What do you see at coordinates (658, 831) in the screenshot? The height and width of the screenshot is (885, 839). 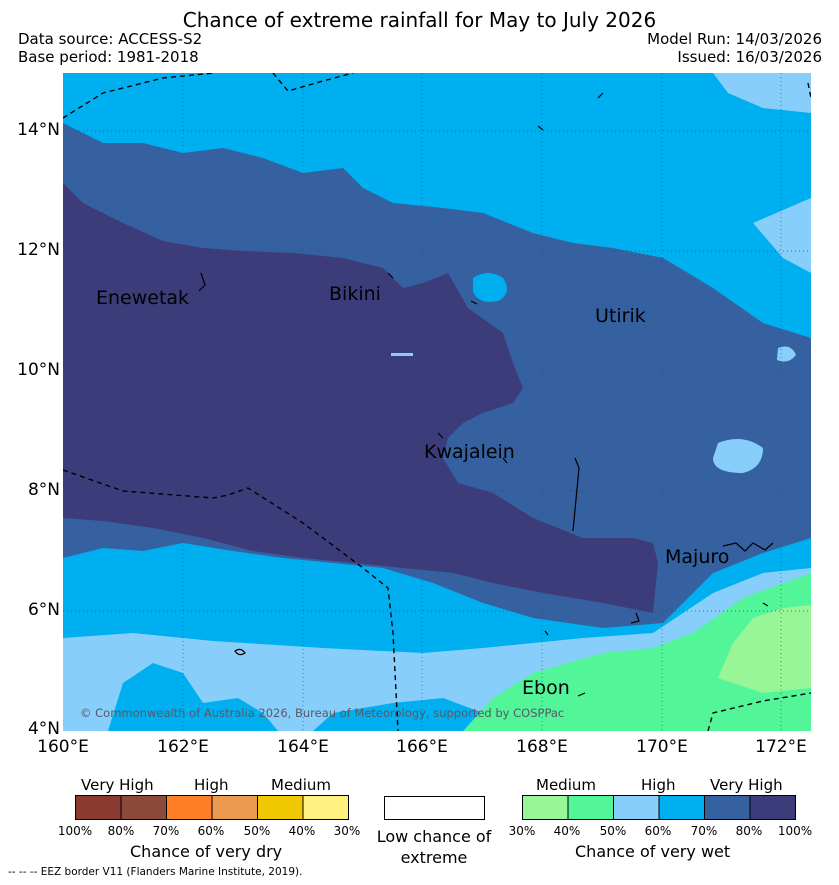 I see `wet-tick-60: 60%` at bounding box center [658, 831].